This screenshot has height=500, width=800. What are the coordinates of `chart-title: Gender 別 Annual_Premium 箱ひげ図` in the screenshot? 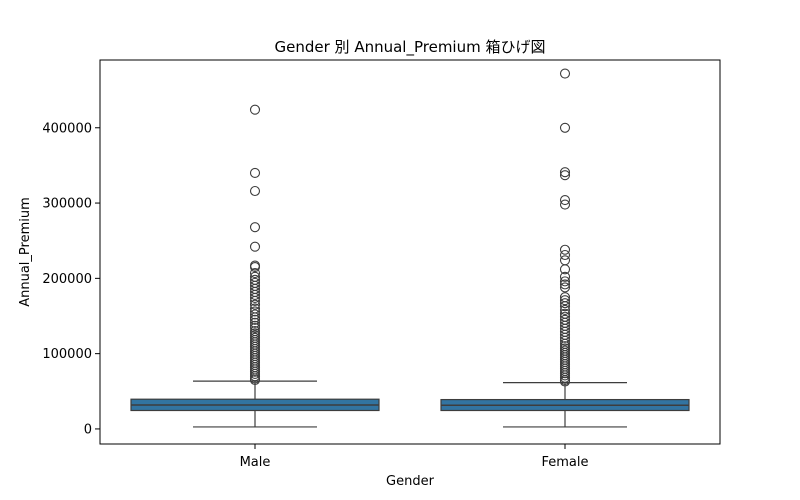 It's located at (410, 47).